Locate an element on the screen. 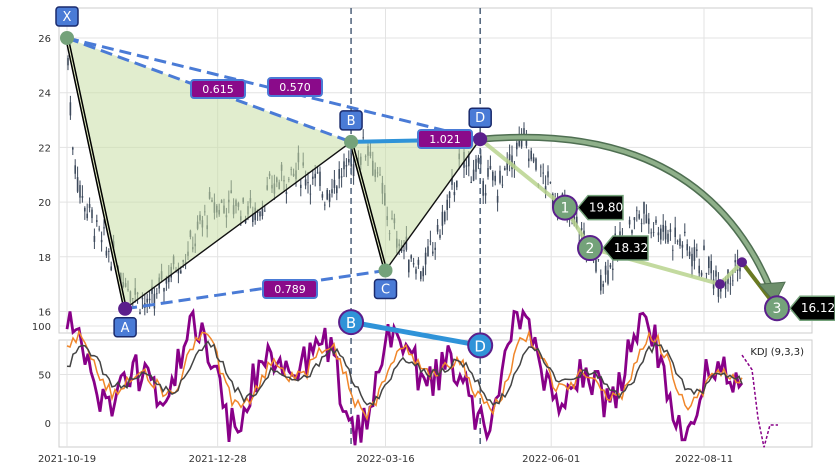  target-number: 2 is located at coordinates (590, 249).